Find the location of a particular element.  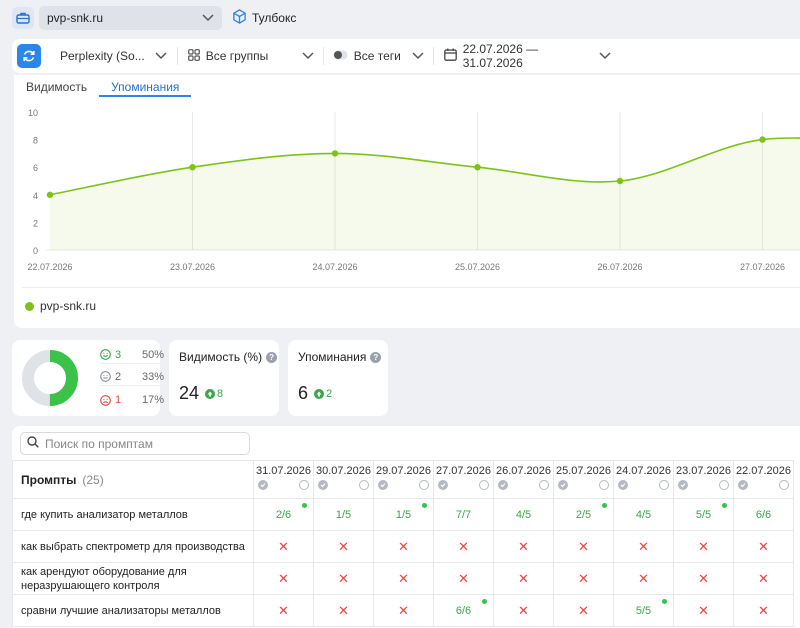

y-tick-label: 2 is located at coordinates (35, 223).